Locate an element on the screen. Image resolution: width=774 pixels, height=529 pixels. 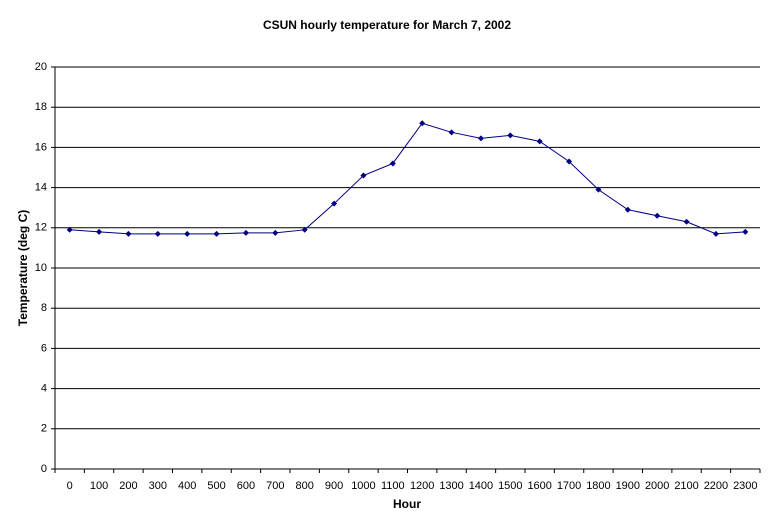
y-tick-label: 2 is located at coordinates (44, 429).